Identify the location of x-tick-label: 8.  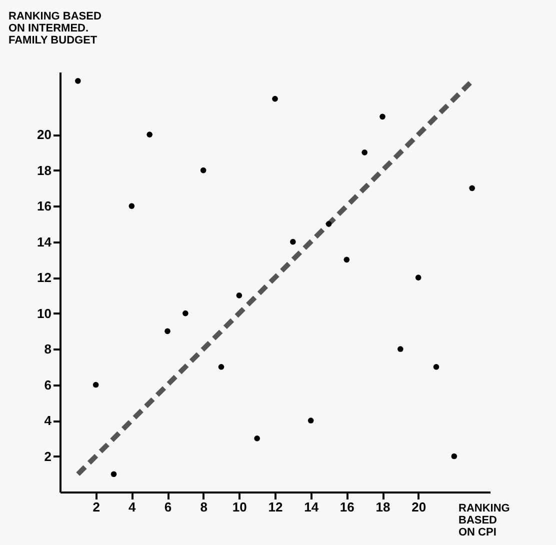
(204, 507).